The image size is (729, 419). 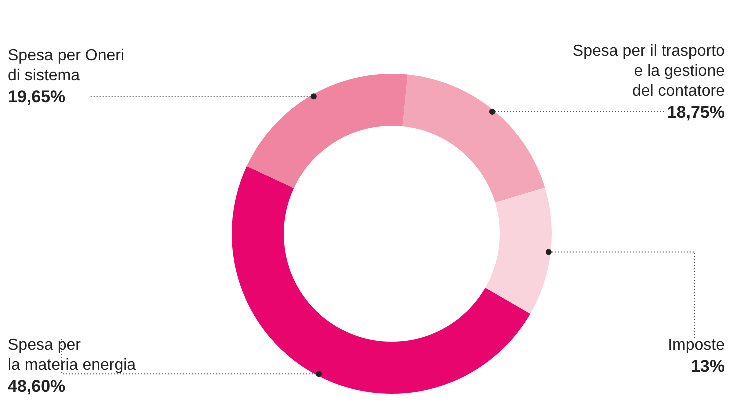 What do you see at coordinates (649, 71) in the screenshot?
I see `slice-label: Spesa per il trasporto e la gestione del contatore` at bounding box center [649, 71].